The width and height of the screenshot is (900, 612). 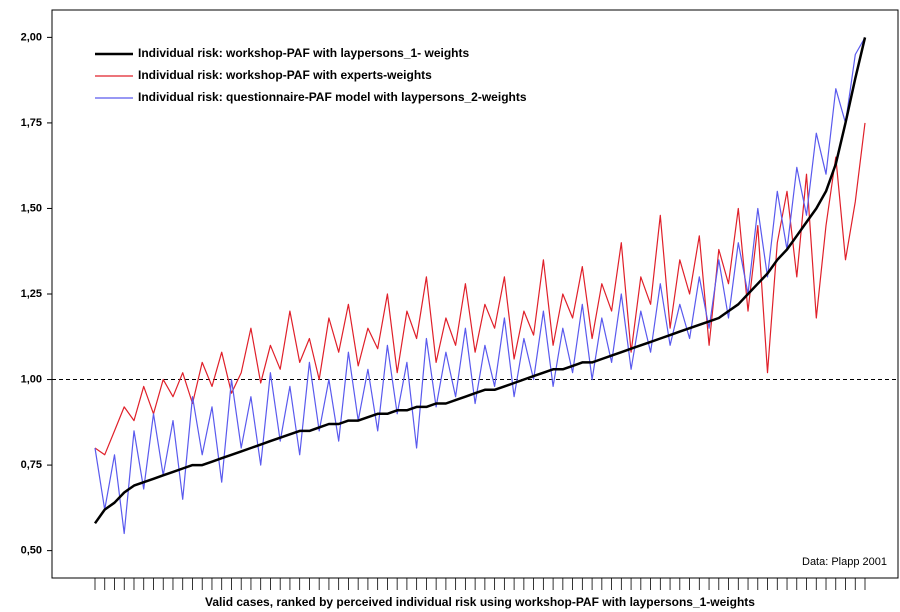 What do you see at coordinates (31, 465) in the screenshot?
I see `y-tick-label: 0,75` at bounding box center [31, 465].